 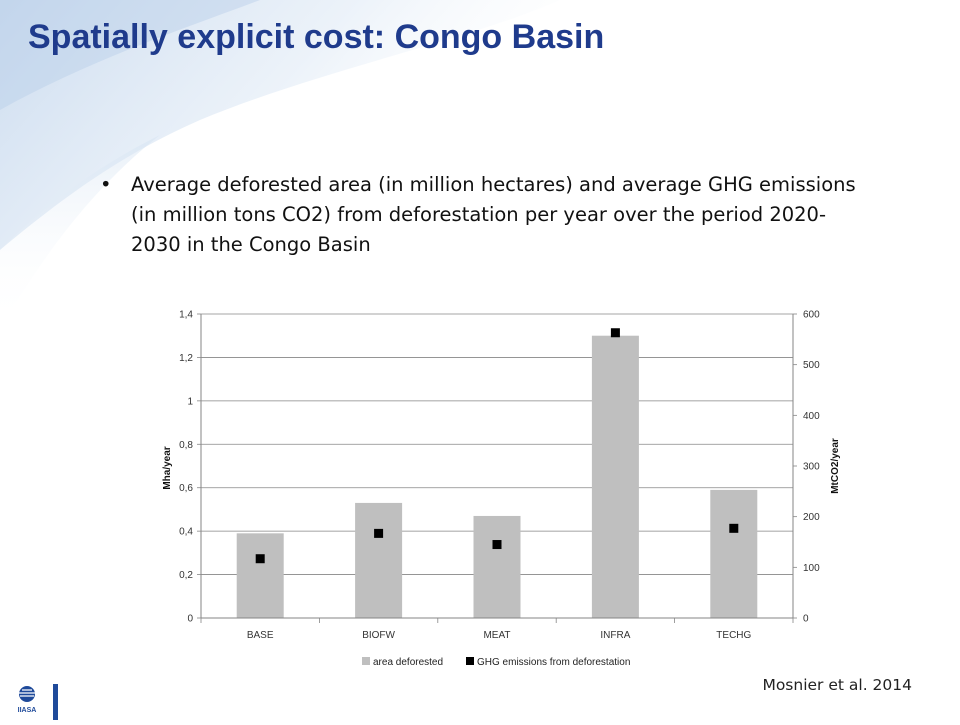 I want to click on y-right-tick-label: 0, so click(x=806, y=619).